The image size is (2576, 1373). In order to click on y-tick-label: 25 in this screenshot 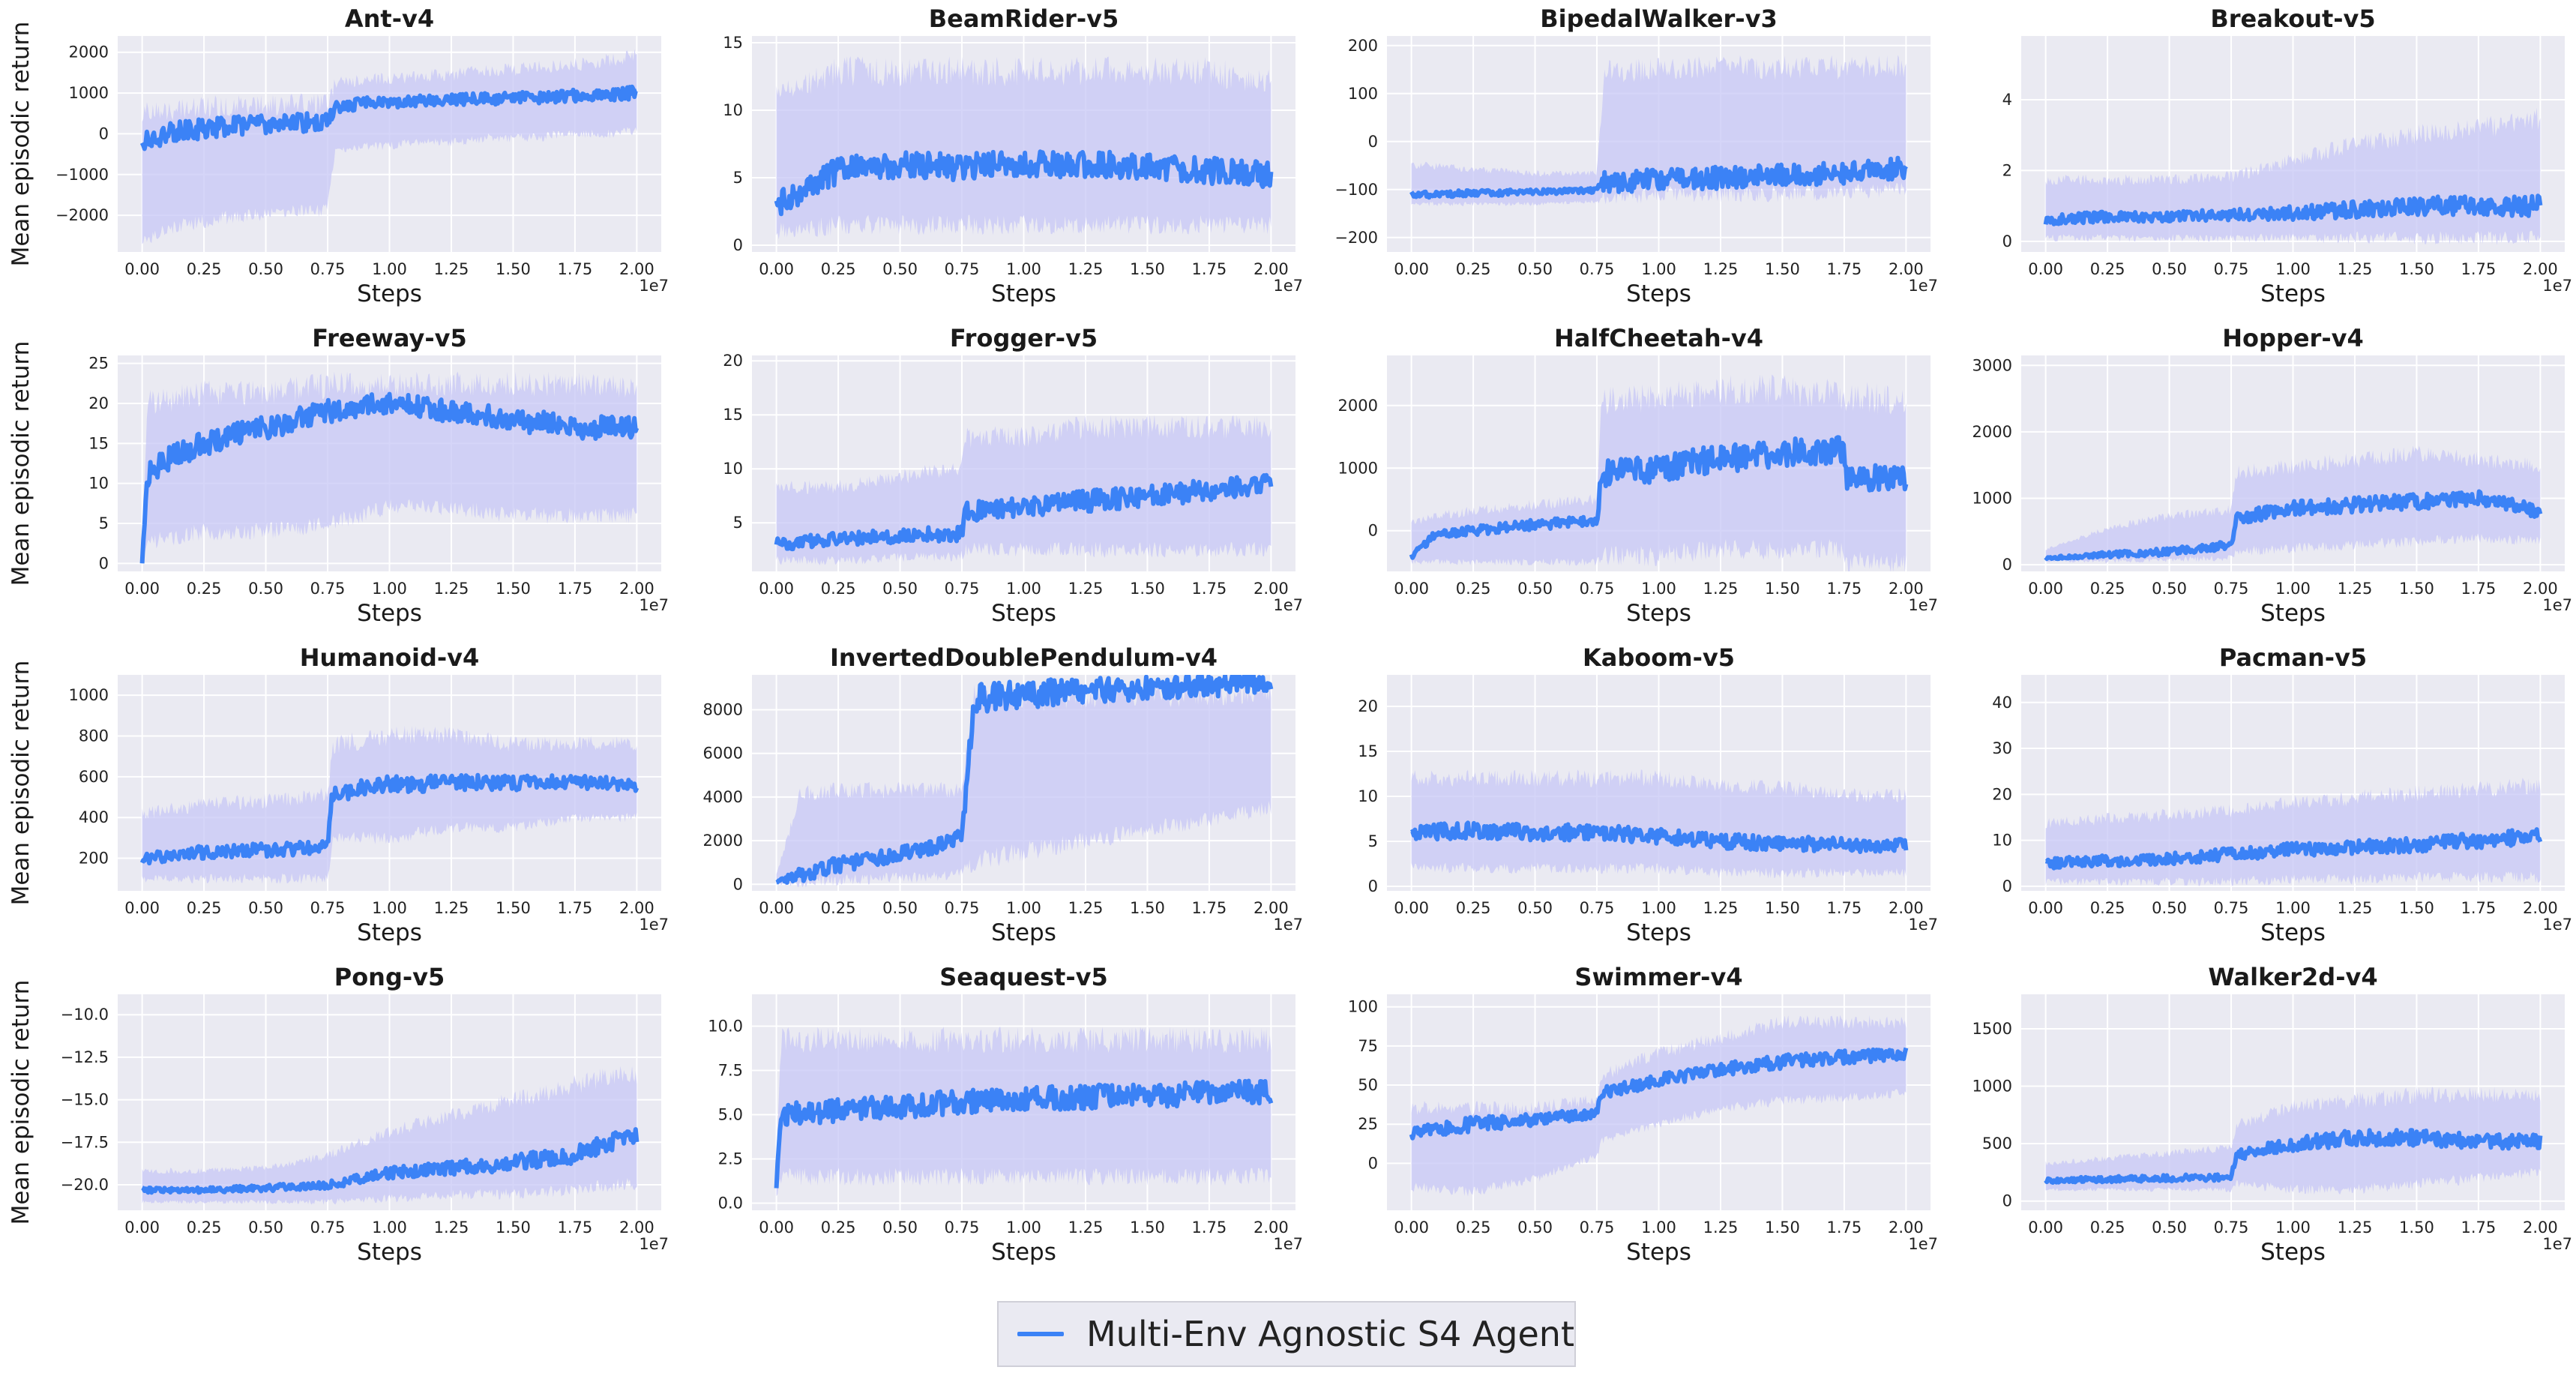, I will do `click(1368, 1124)`.